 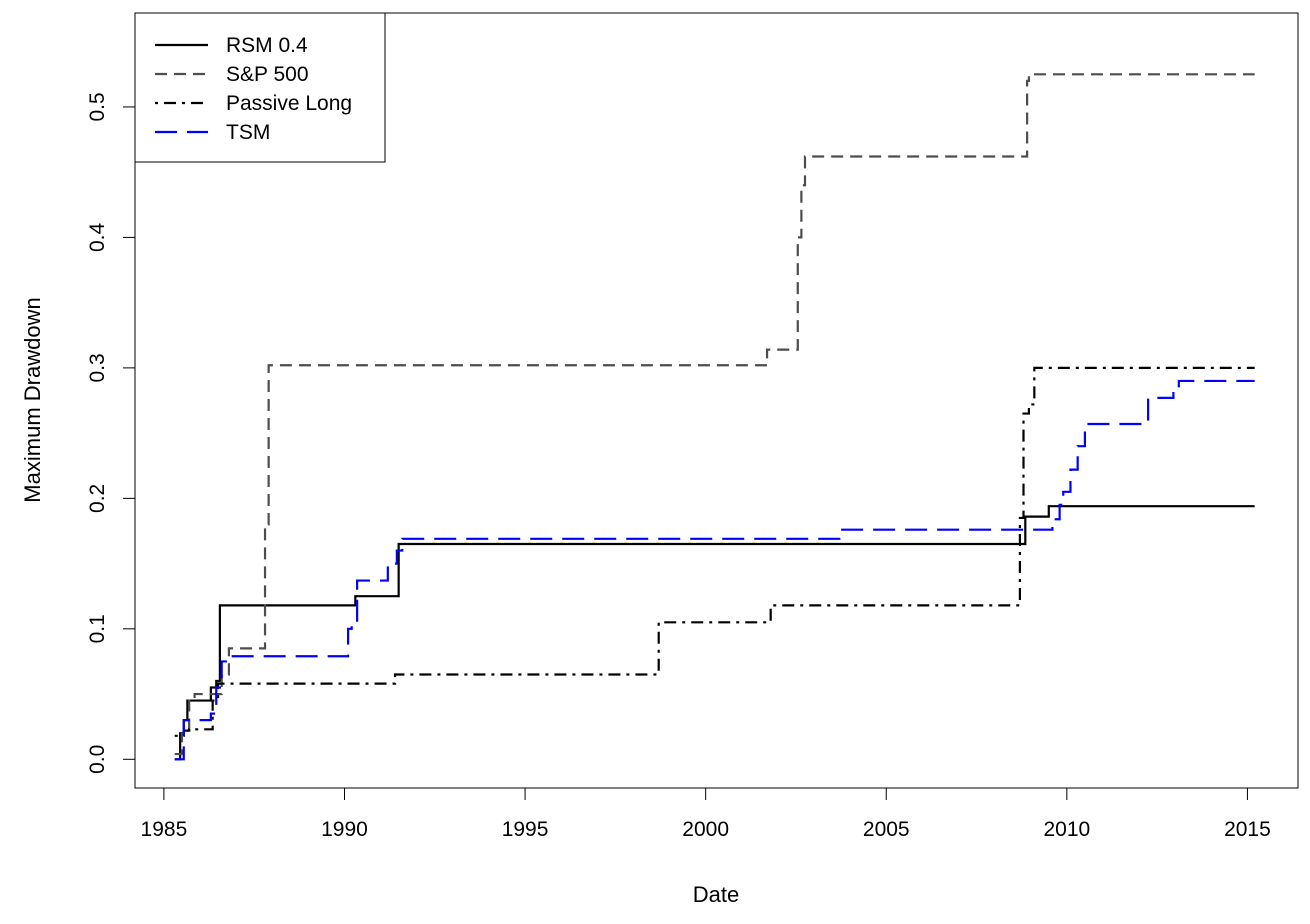 I want to click on y-tick-label: 0.2, so click(x=97, y=498).